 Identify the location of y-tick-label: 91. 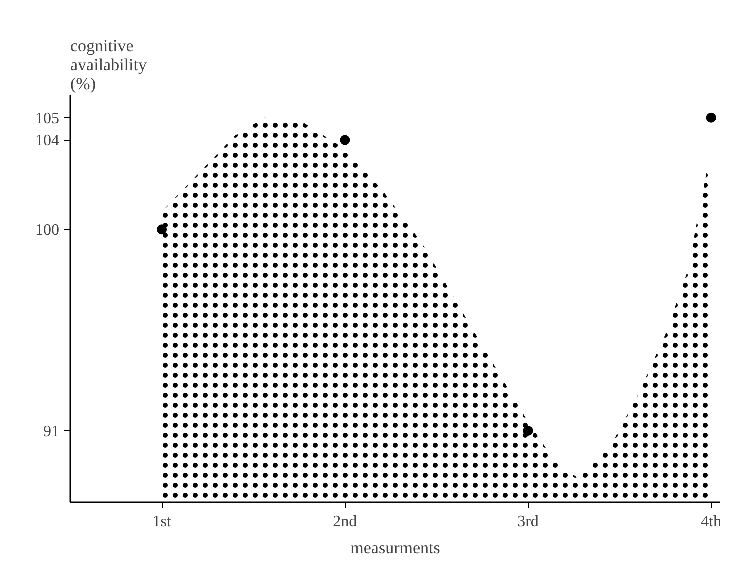
(52, 431).